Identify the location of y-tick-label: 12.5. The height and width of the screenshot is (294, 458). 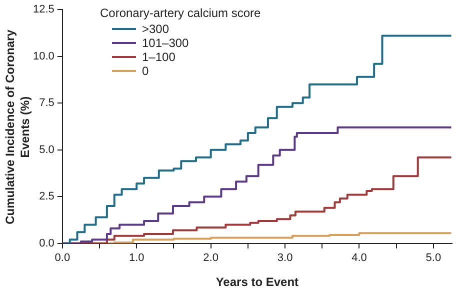
(43, 10).